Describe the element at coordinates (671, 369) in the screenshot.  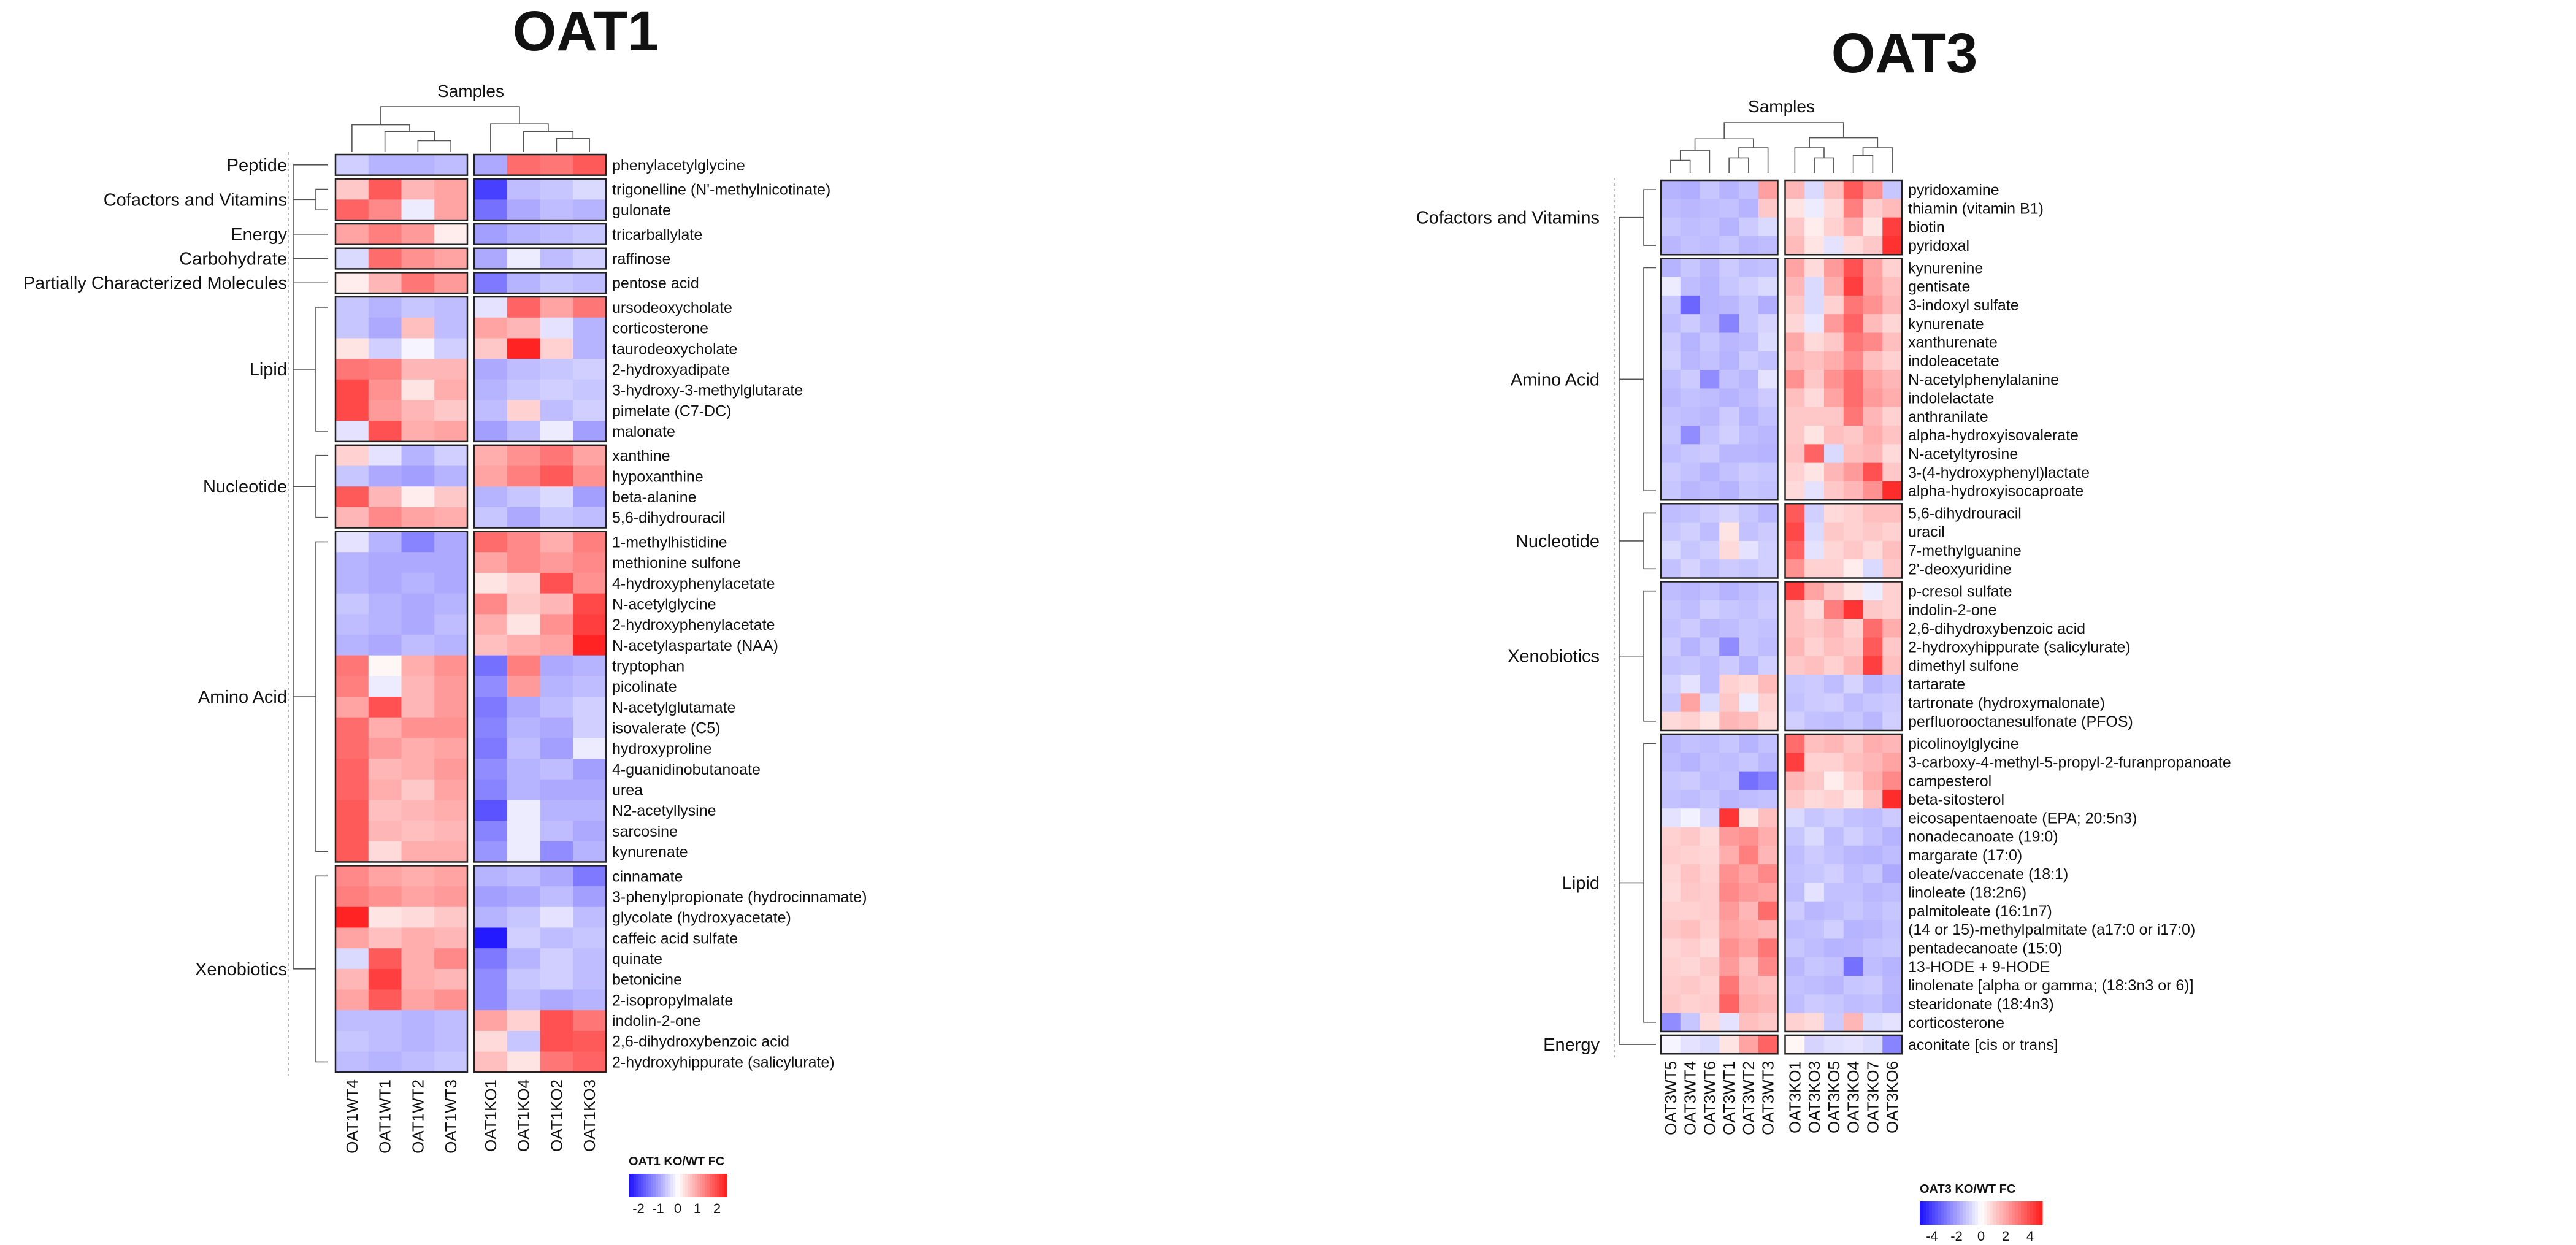
I see `oat1-row-label: 2-hydroxyadipate` at that location.